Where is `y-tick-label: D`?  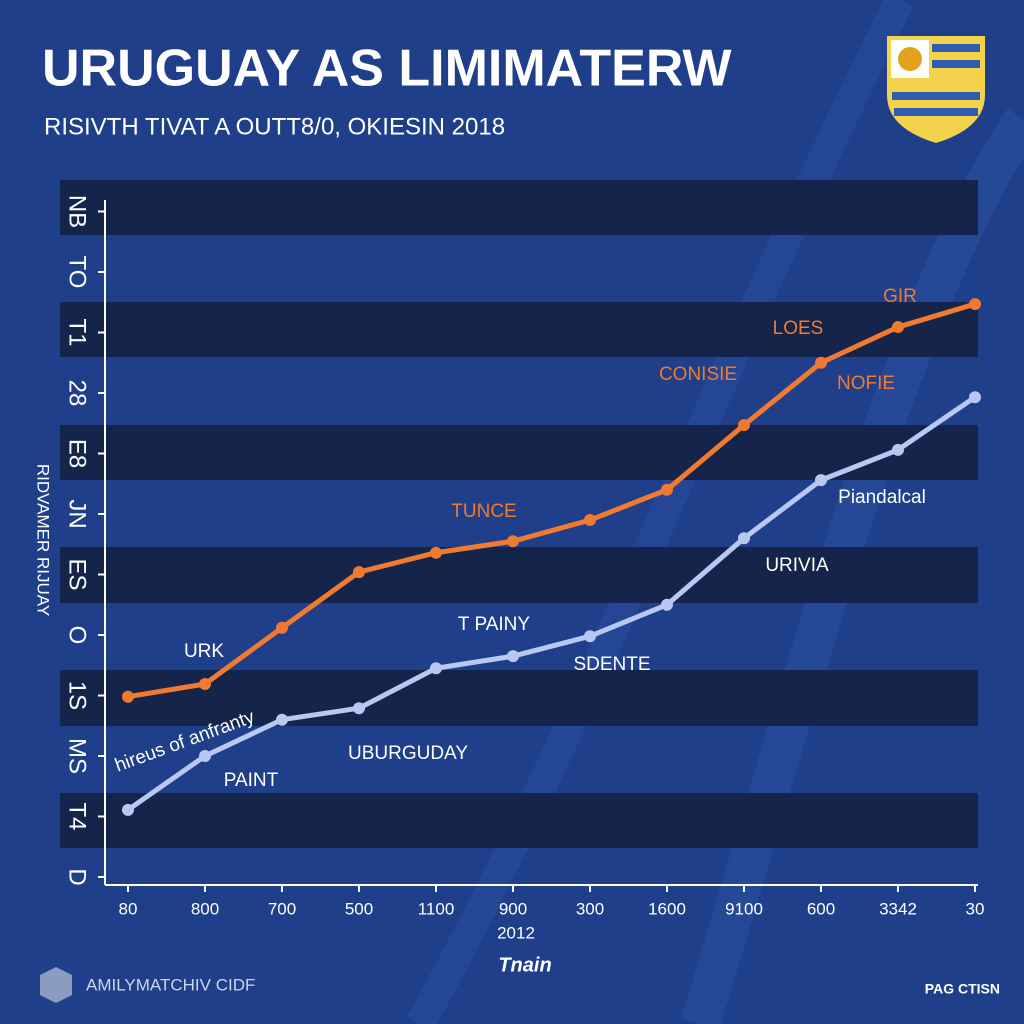
y-tick-label: D is located at coordinates (77, 876).